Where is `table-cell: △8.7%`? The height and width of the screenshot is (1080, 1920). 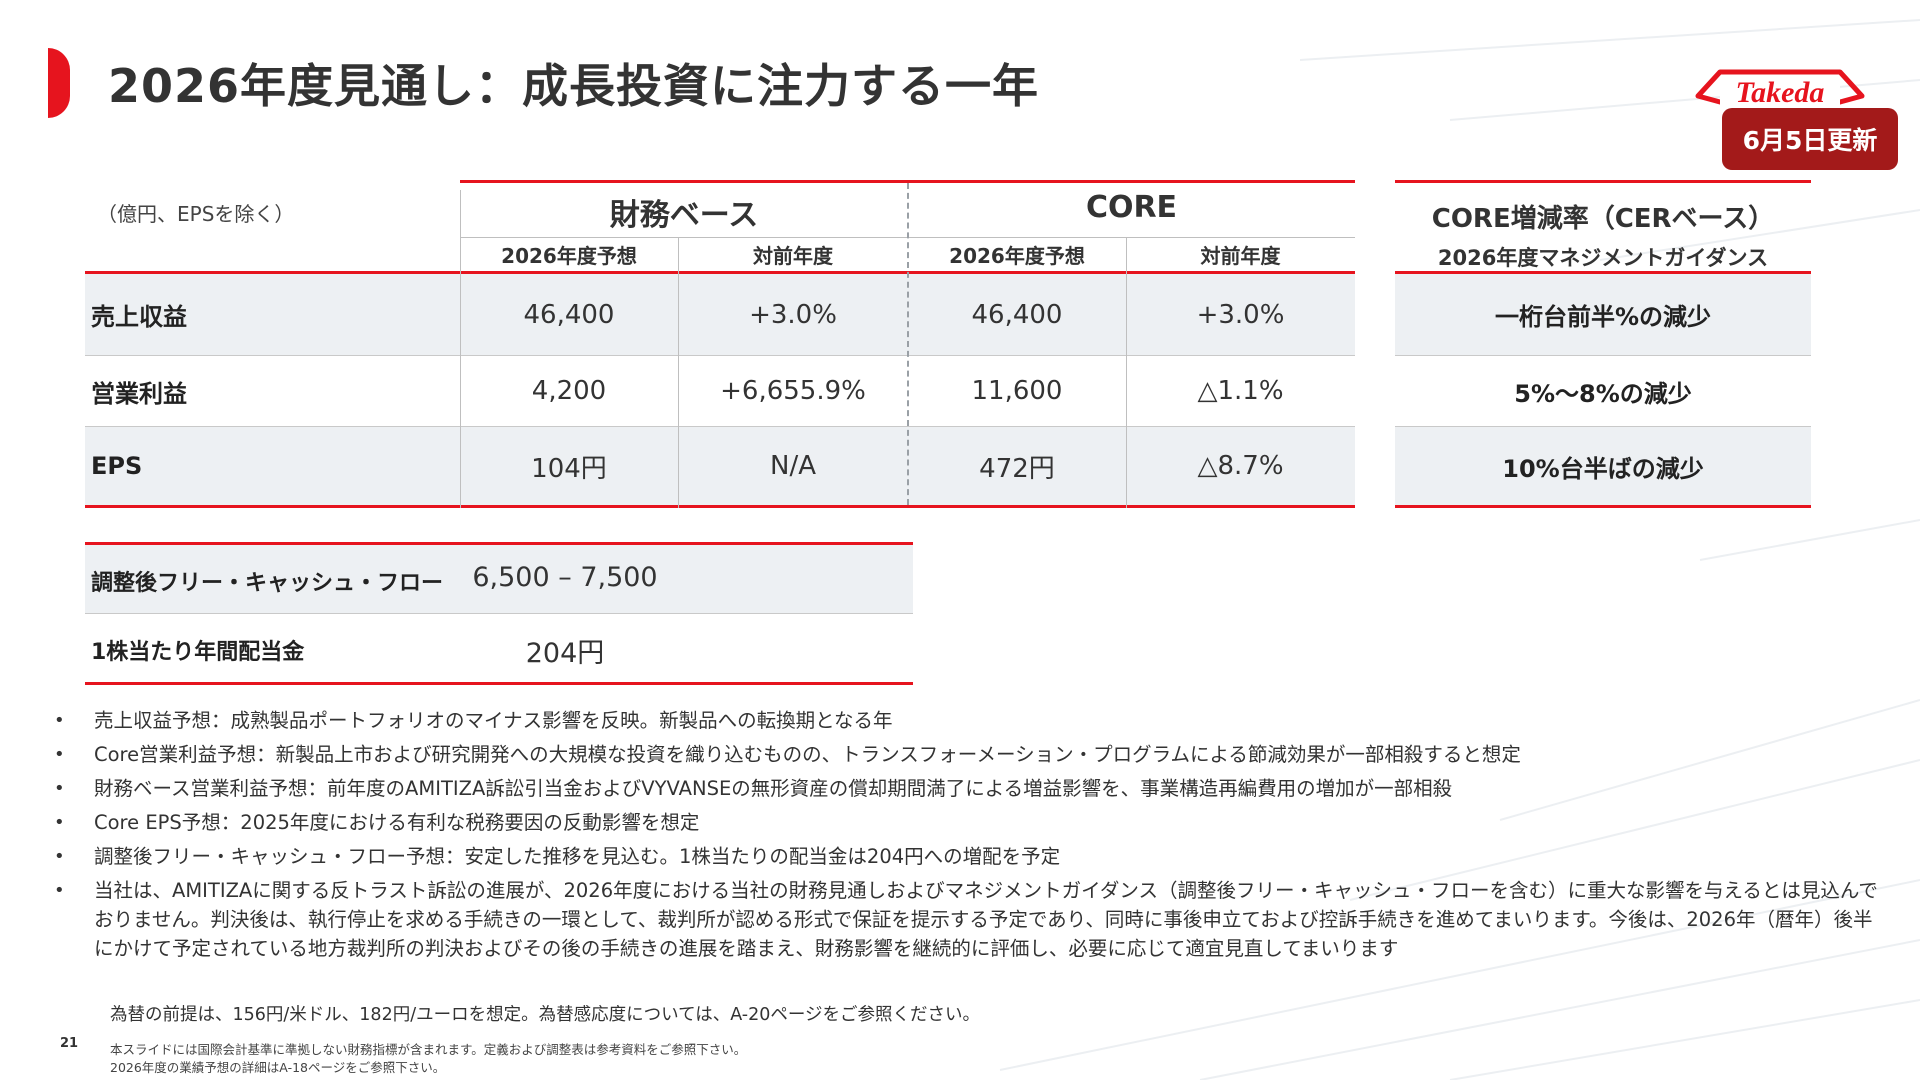 table-cell: △8.7% is located at coordinates (1240, 466).